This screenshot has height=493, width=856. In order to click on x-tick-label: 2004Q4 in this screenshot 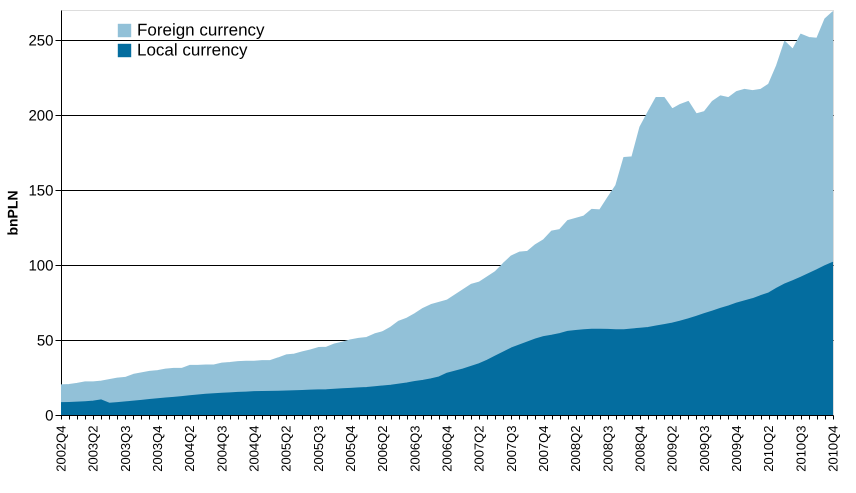, I will do `click(254, 449)`.